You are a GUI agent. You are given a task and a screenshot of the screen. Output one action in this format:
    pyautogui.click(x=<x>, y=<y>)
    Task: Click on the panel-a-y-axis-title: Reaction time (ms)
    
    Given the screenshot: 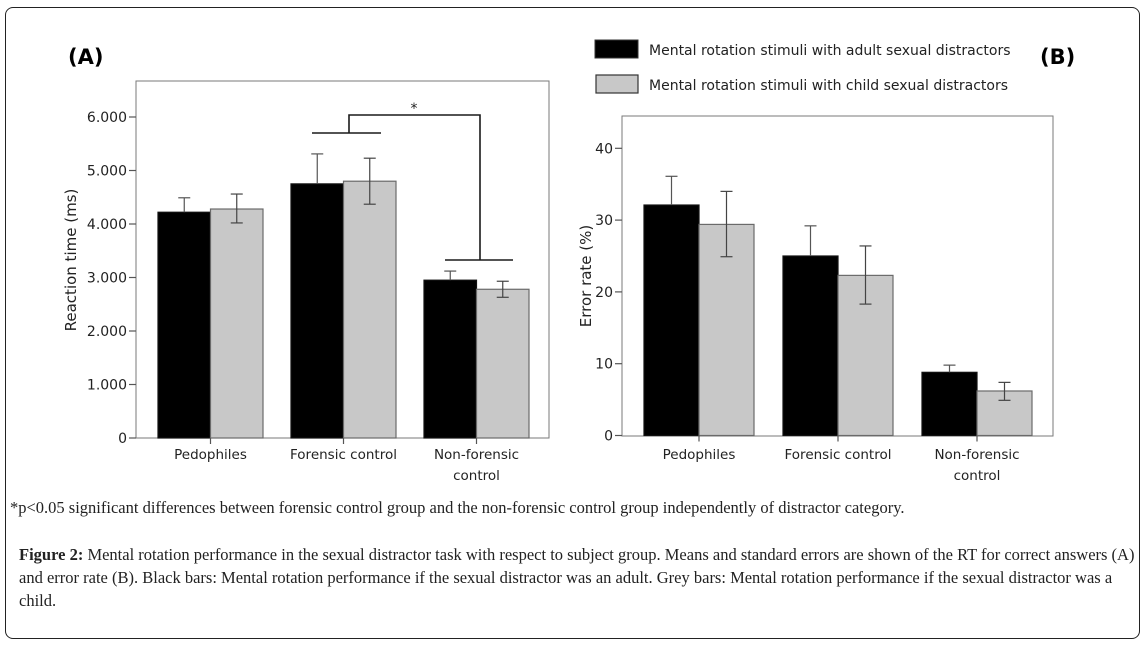 What is the action you would take?
    pyautogui.click(x=71, y=260)
    